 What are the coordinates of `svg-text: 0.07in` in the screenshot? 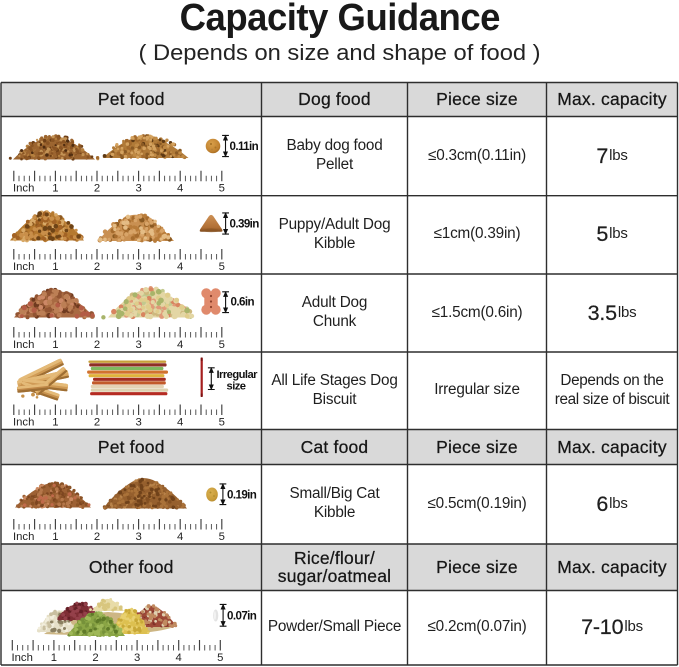 It's located at (242, 616).